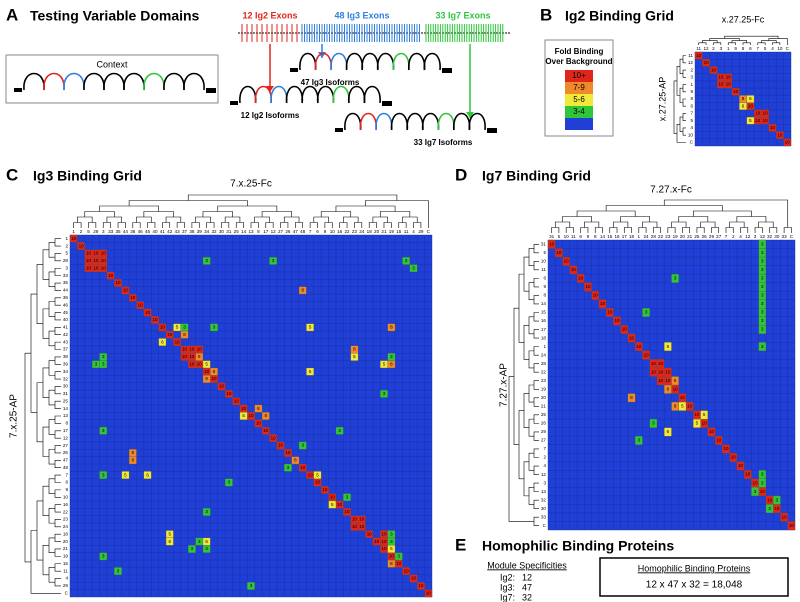  Describe the element at coordinates (788, 48) in the screenshot. I see `column-label: C` at that location.